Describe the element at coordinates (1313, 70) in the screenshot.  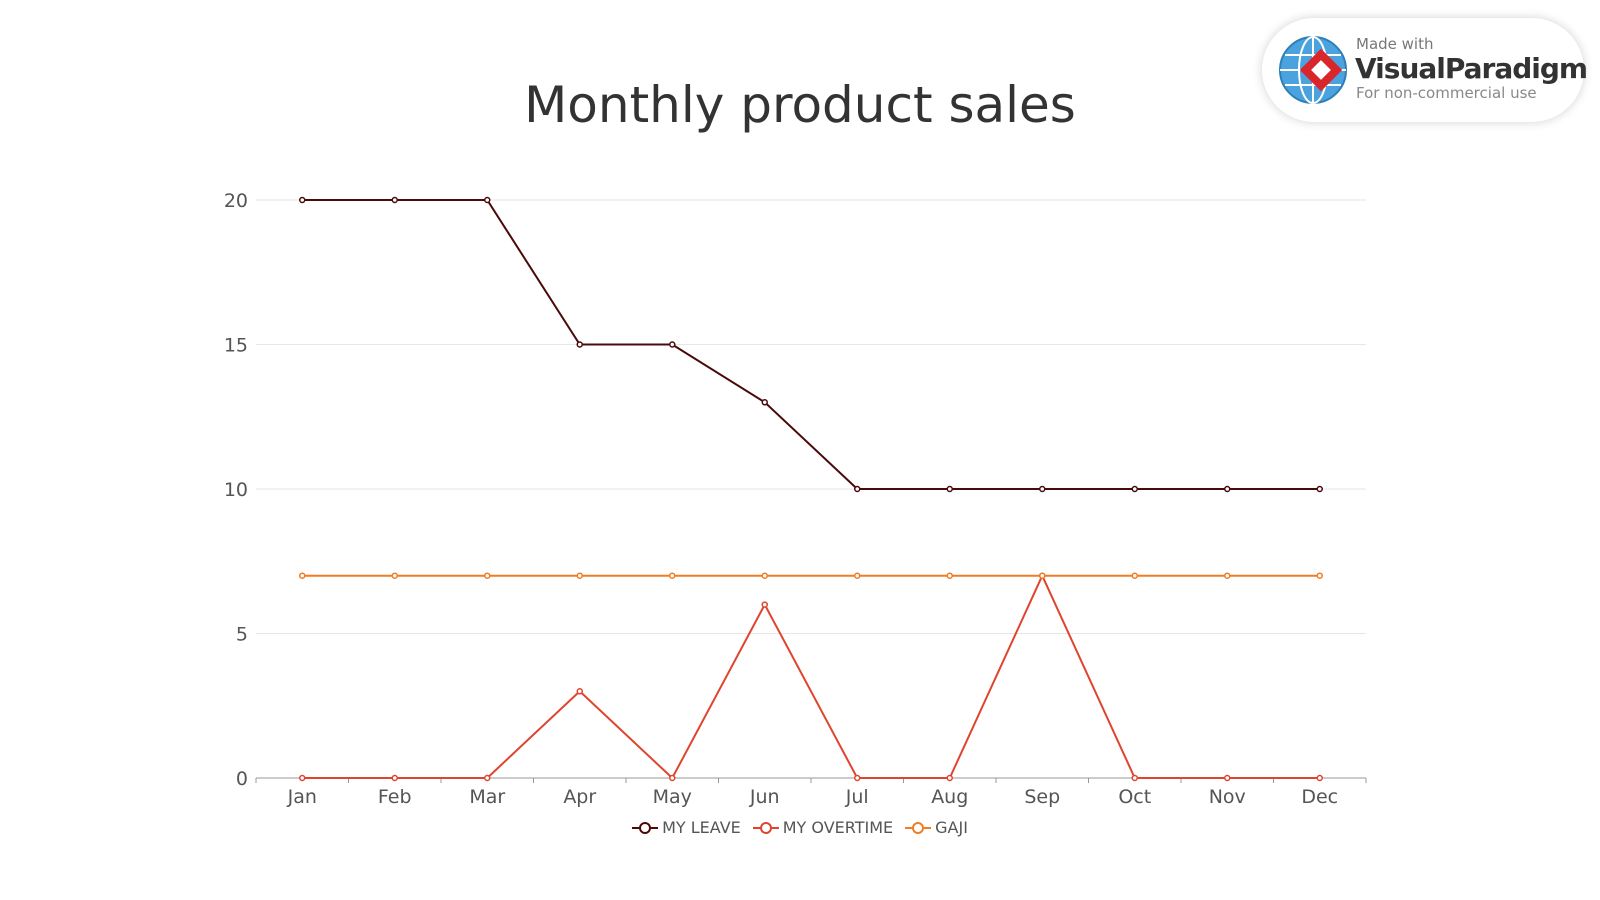
I see `globe-logo-icon` at that location.